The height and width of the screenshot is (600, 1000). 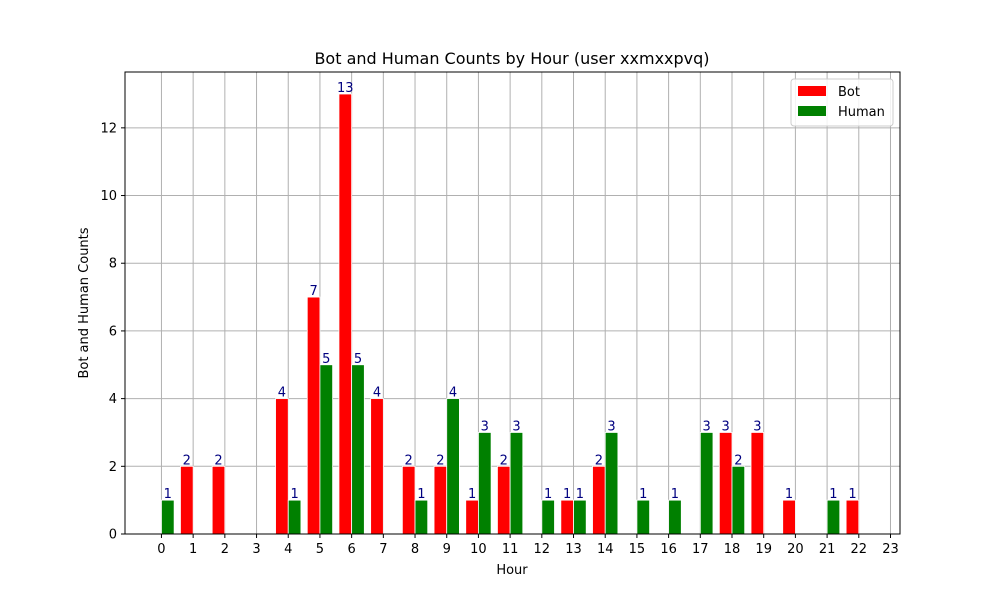 I want to click on x-tick-label: 0, so click(x=161, y=549).